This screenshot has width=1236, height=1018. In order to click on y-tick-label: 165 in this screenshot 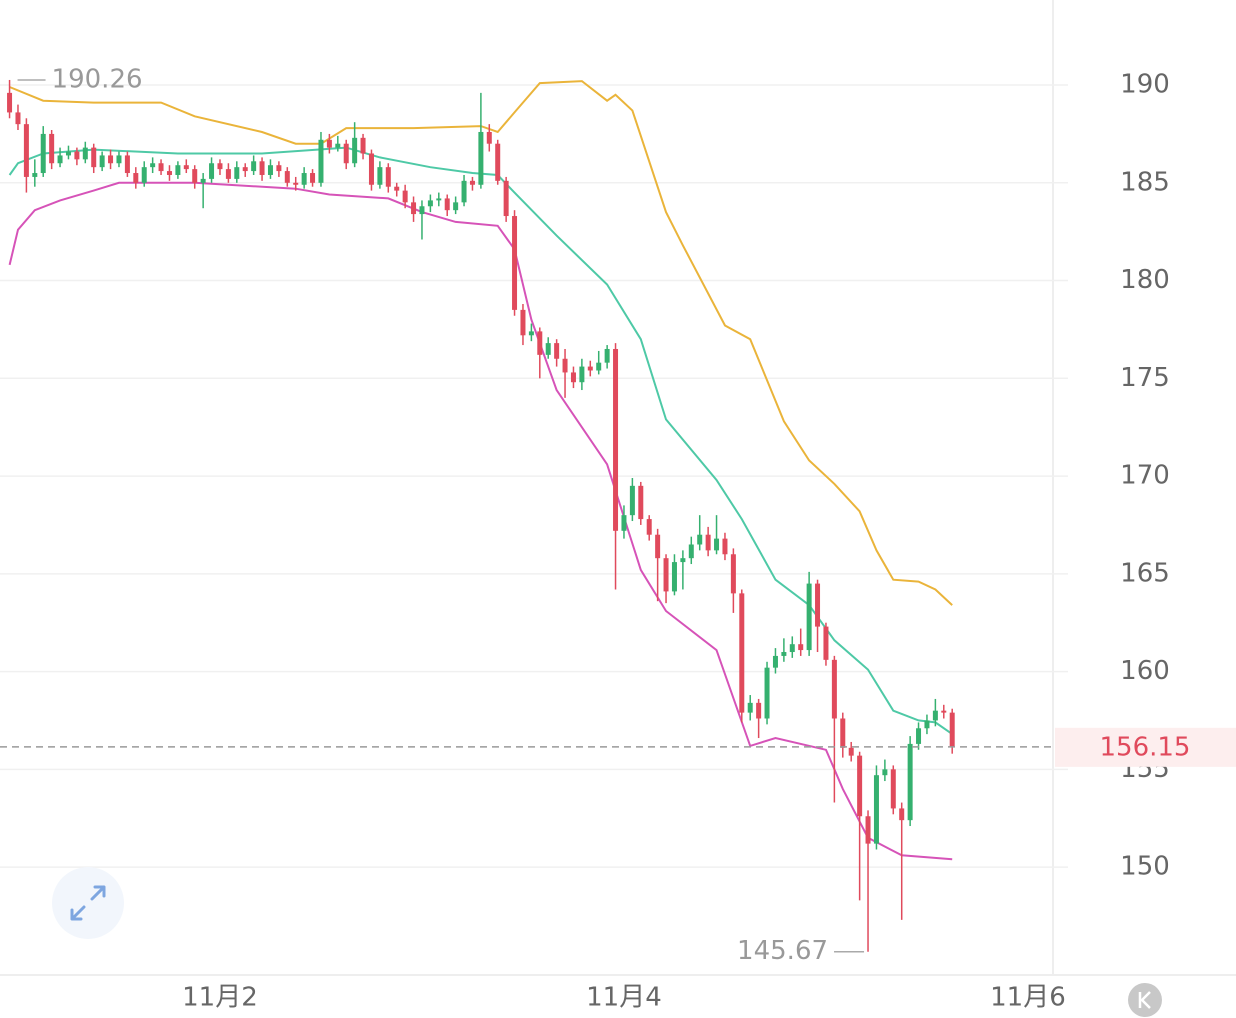, I will do `click(1145, 573)`.